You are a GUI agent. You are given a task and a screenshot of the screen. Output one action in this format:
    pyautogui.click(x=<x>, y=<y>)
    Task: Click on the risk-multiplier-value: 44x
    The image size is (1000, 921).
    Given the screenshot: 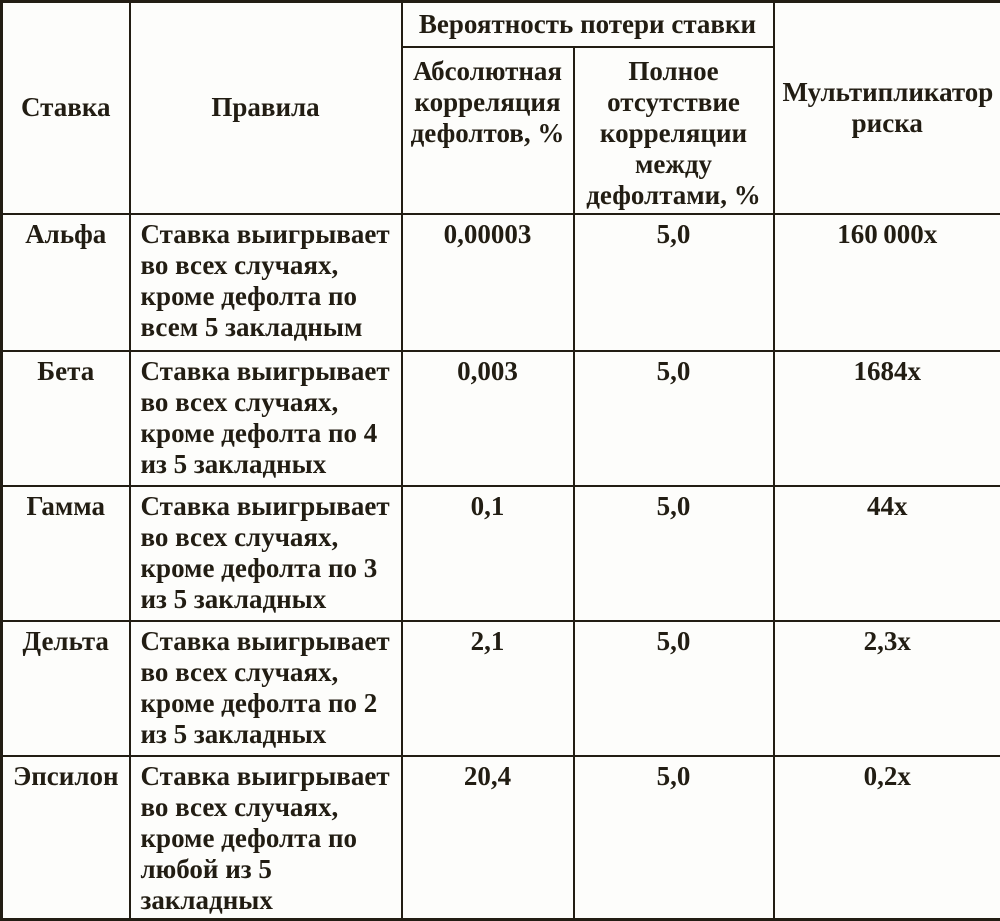 What is the action you would take?
    pyautogui.click(x=887, y=553)
    